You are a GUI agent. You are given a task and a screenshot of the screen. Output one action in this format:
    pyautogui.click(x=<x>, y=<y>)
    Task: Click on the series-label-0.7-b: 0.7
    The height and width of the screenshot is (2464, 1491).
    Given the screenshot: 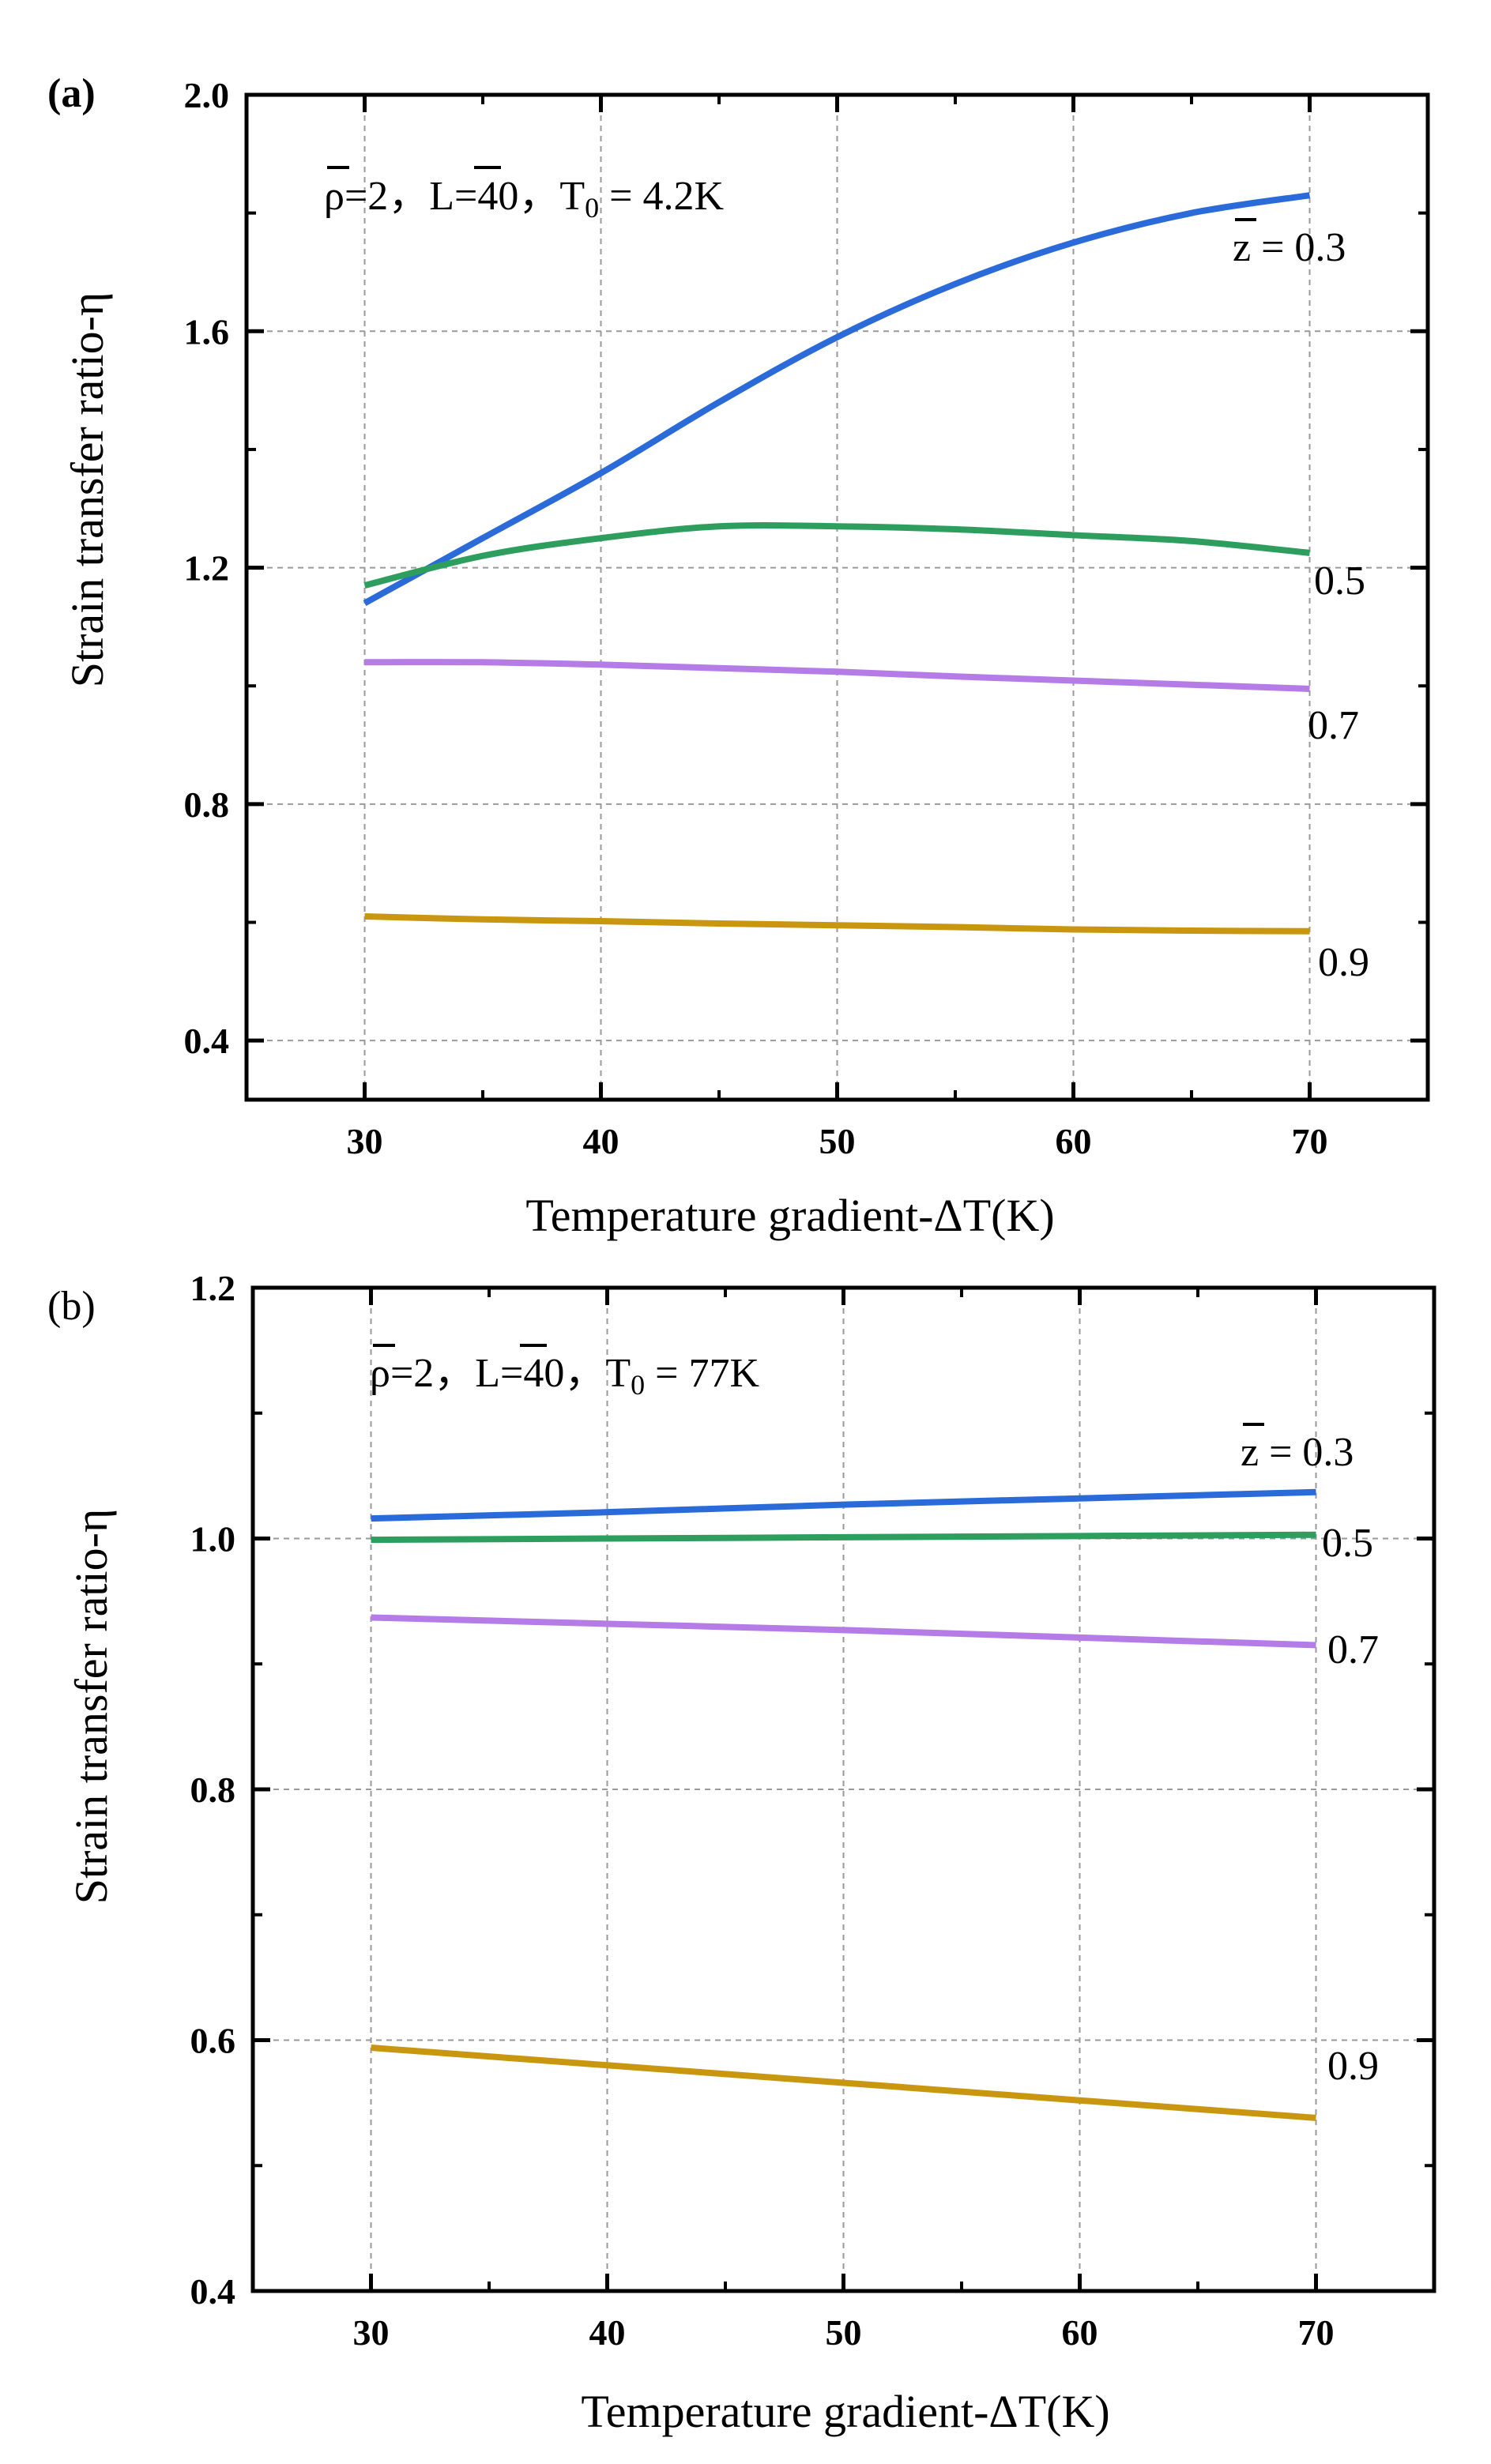 What is the action you would take?
    pyautogui.click(x=1353, y=1649)
    